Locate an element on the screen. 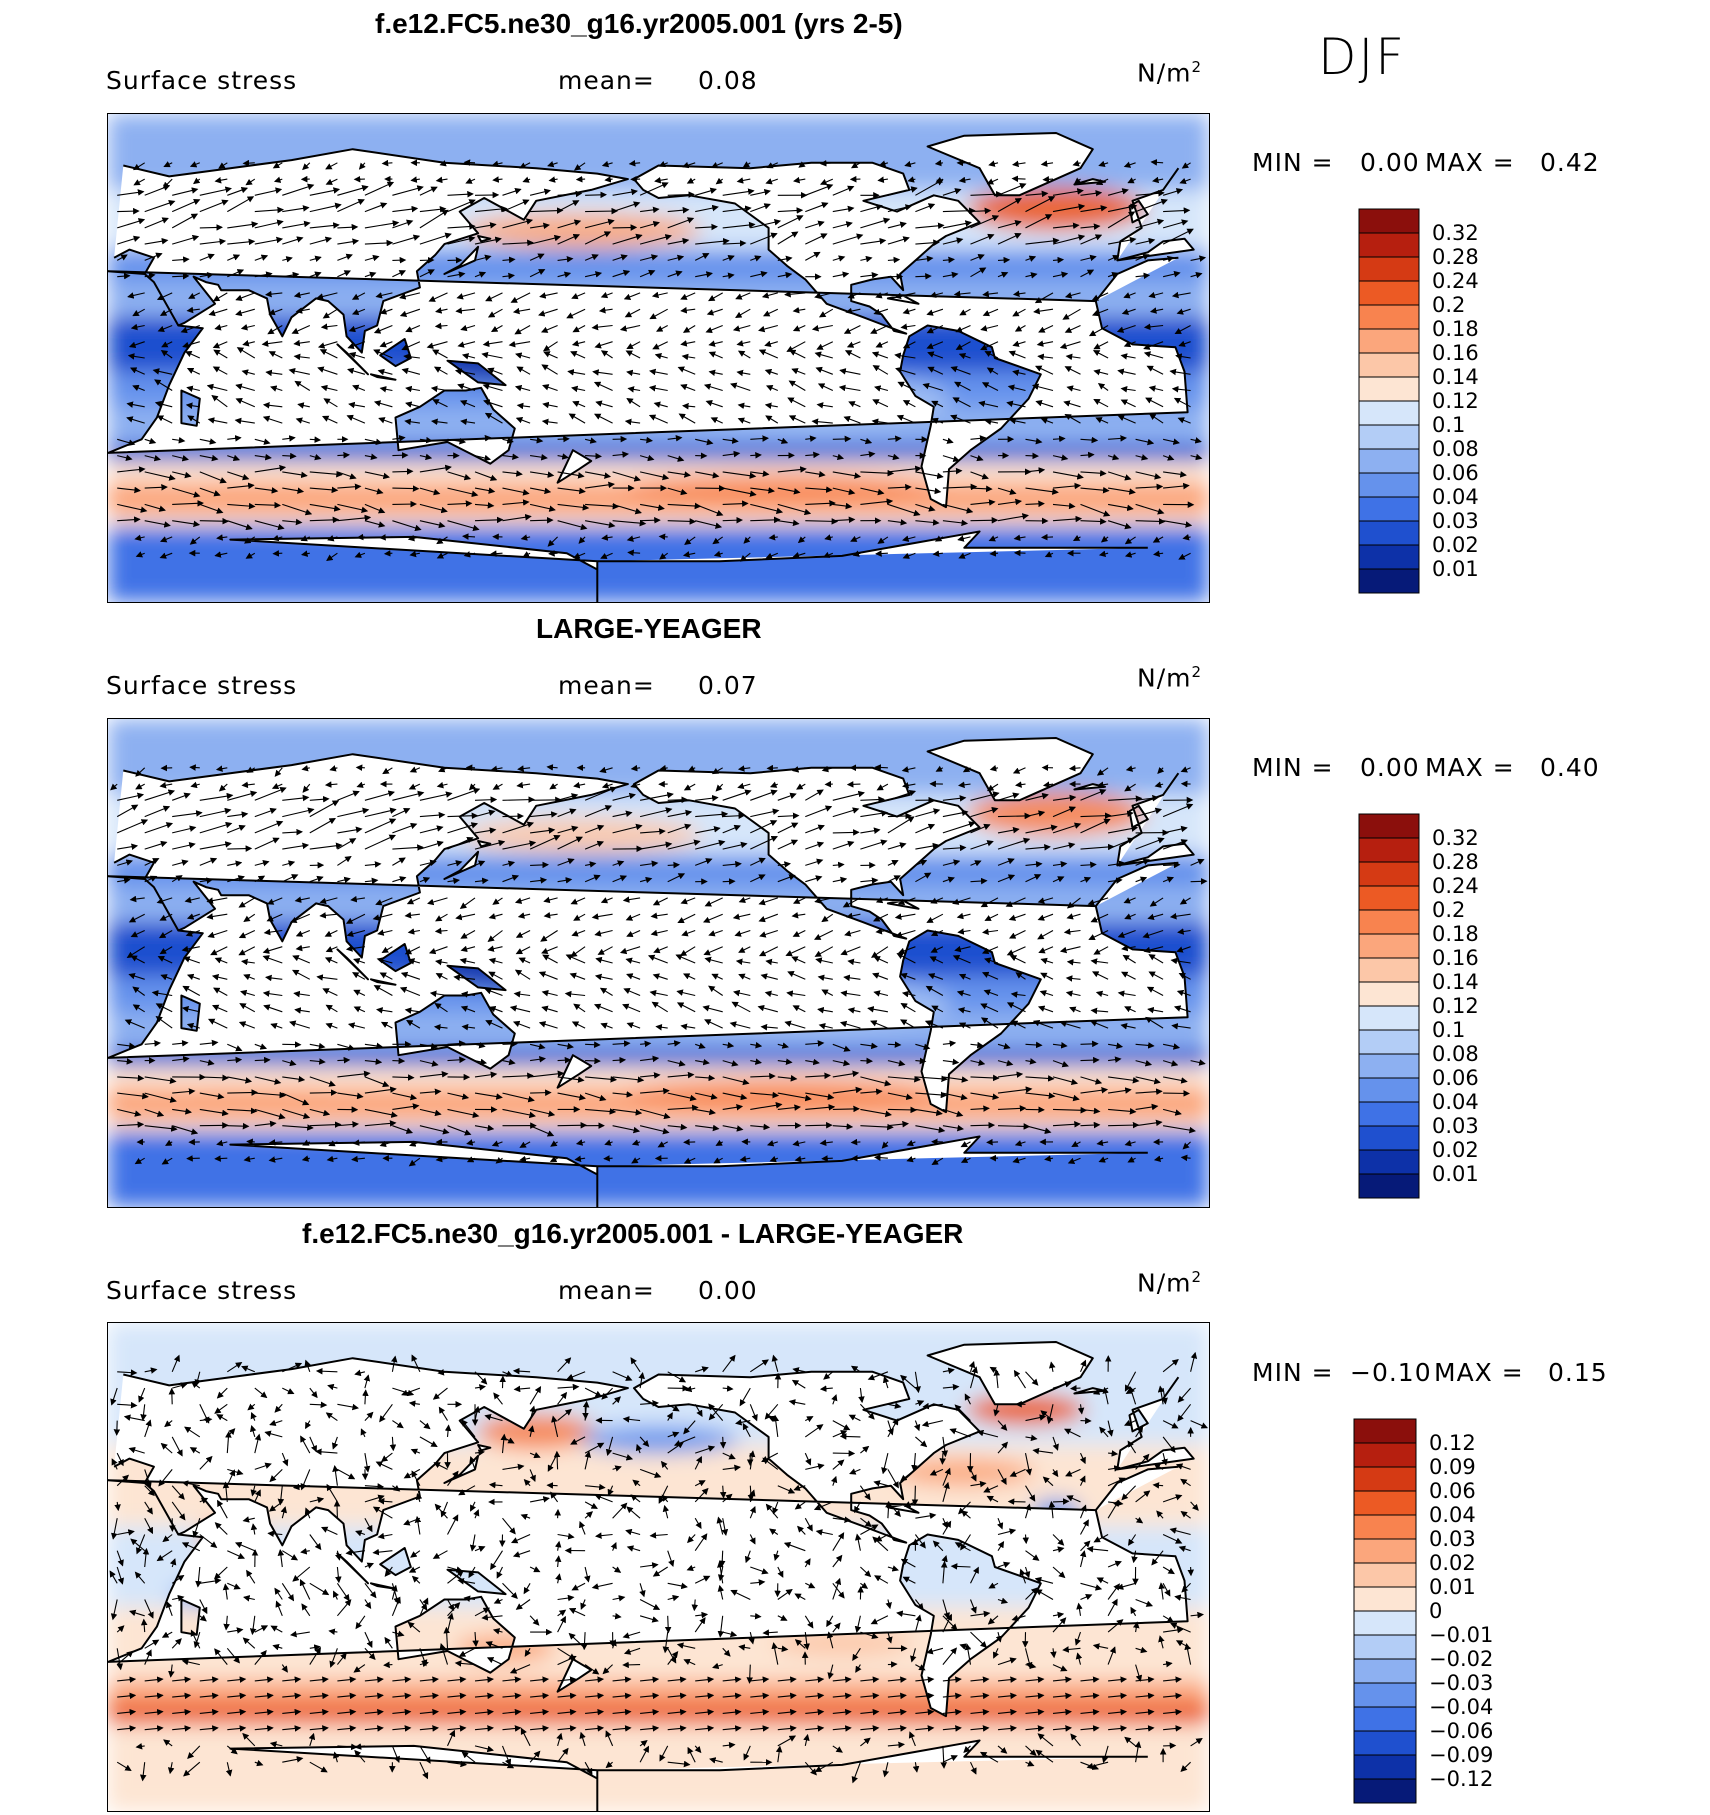 The width and height of the screenshot is (1710, 1815). panel-1-min-value: 0.00 is located at coordinates (1390, 162).